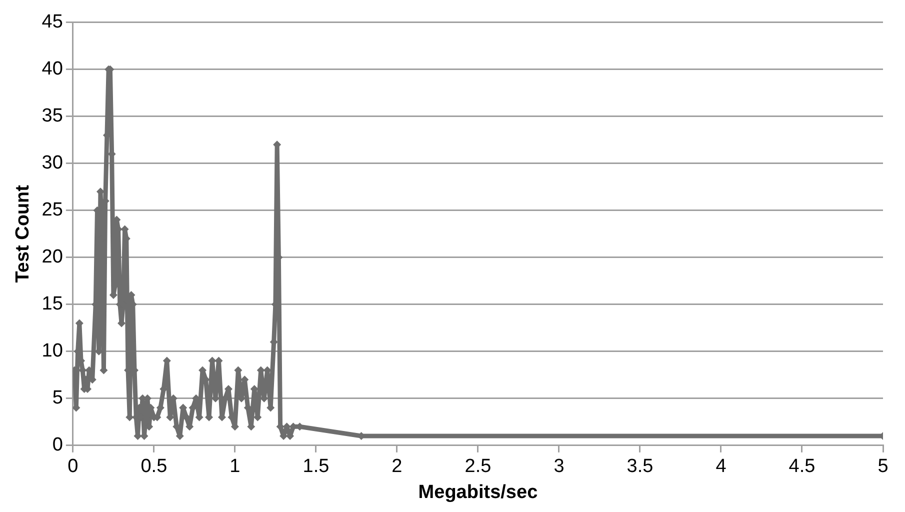  What do you see at coordinates (802, 467) in the screenshot?
I see `x-tick-label: 4.5` at bounding box center [802, 467].